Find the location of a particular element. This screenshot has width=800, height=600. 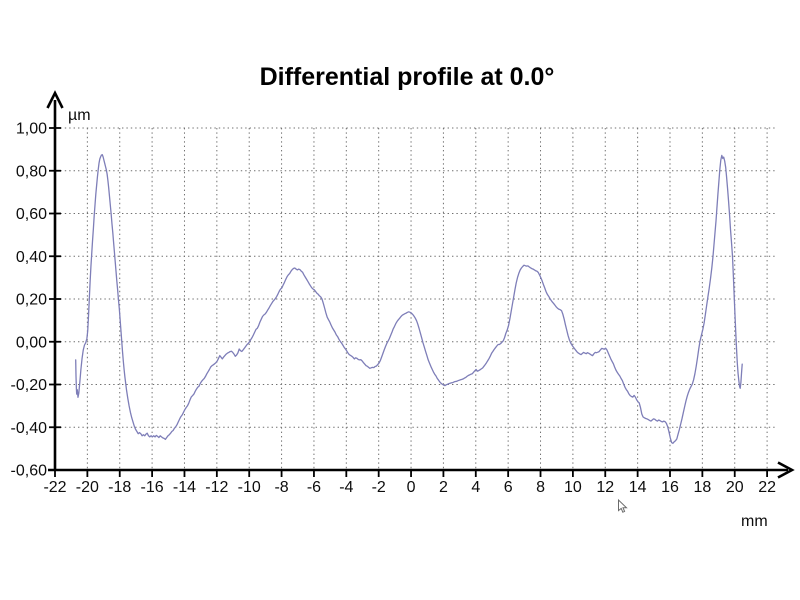

x-tick-label: 2 is located at coordinates (443, 487).